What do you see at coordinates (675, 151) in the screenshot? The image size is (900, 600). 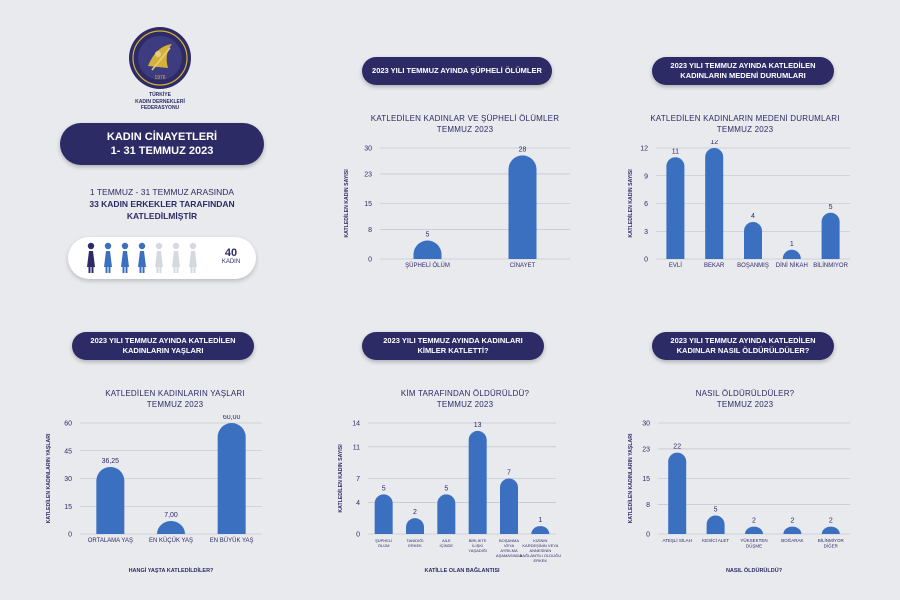 I see `data-label: 11` at bounding box center [675, 151].